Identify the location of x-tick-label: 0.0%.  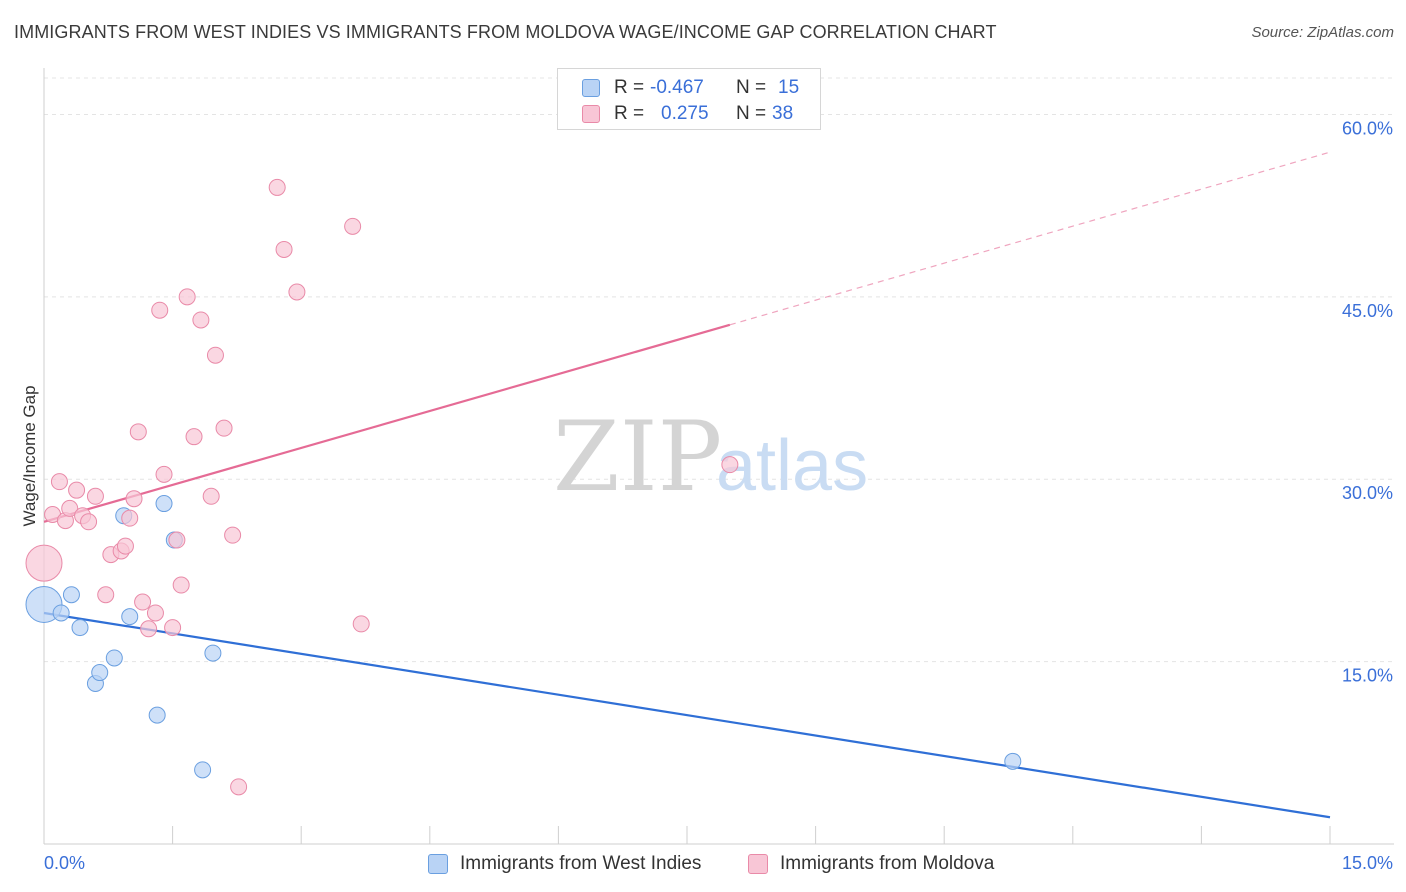
(64, 863).